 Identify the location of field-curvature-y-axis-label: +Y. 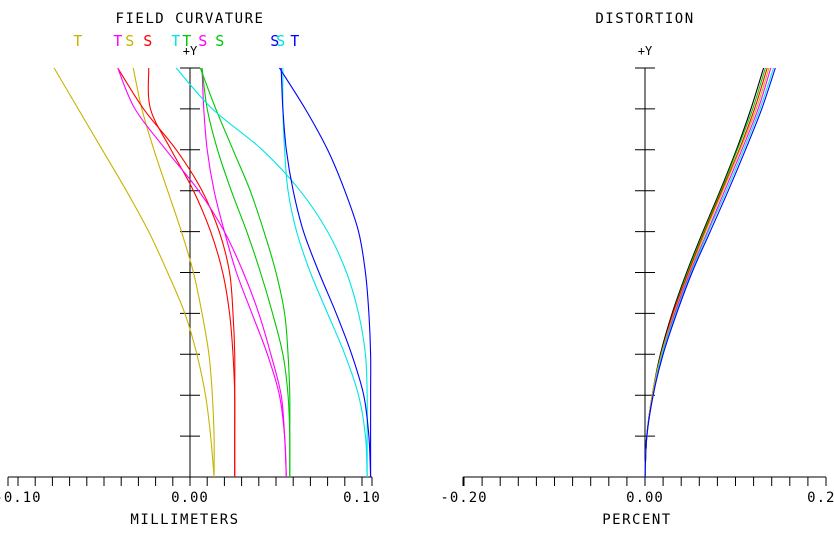
(190, 51).